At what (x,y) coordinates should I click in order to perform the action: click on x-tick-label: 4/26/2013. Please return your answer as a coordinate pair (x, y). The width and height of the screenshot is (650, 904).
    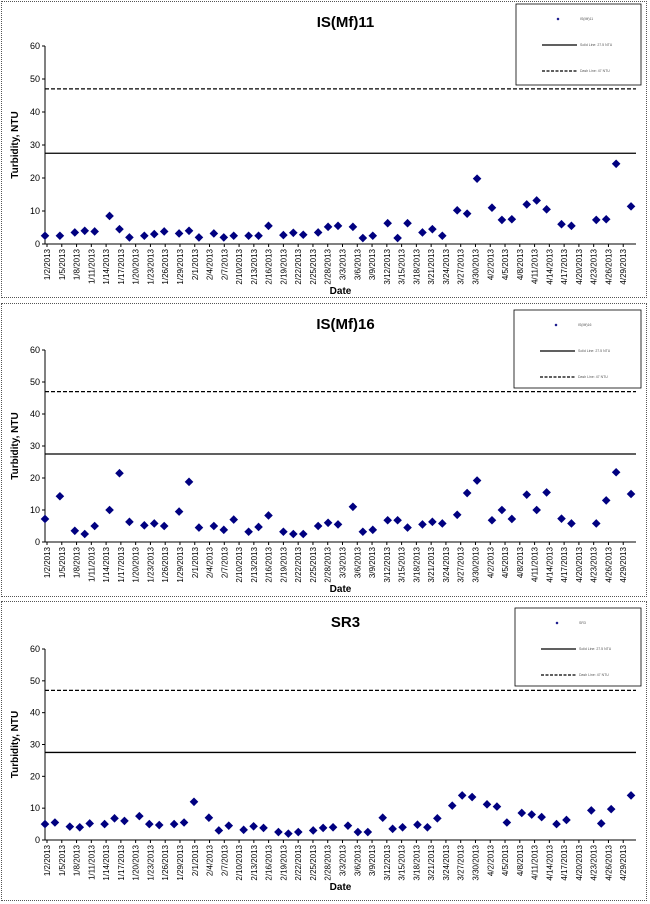
    Looking at the image, I should click on (608, 862).